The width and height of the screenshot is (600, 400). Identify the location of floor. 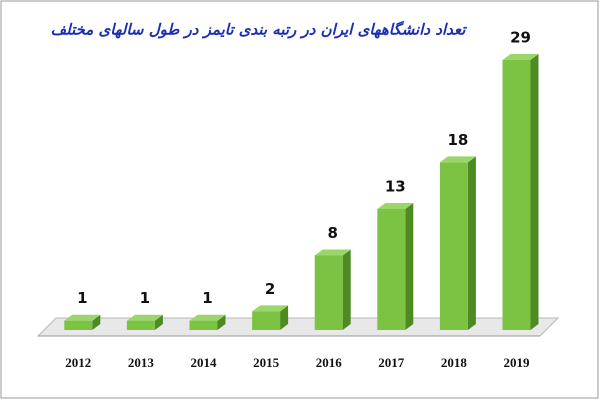
(298, 327).